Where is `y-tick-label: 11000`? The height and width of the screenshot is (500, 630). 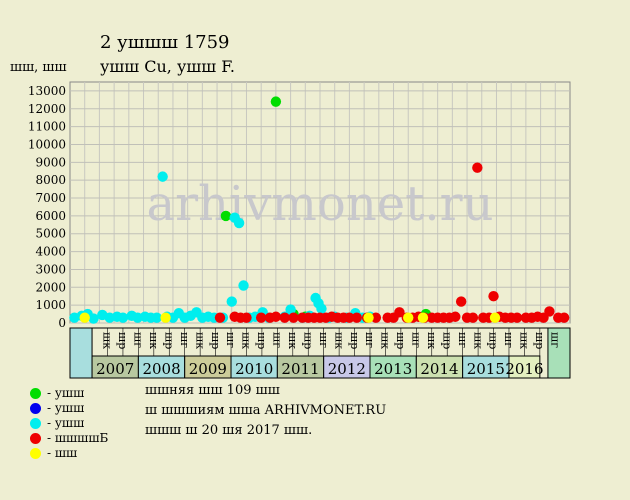 y-tick-label: 11000 is located at coordinates (47, 127).